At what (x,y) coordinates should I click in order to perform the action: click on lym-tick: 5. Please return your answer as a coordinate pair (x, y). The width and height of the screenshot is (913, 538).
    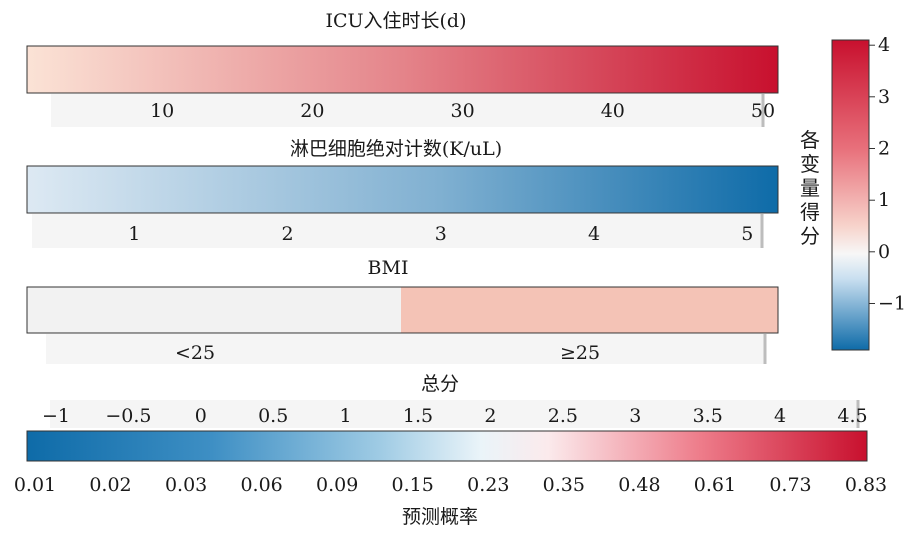
    Looking at the image, I should click on (747, 234).